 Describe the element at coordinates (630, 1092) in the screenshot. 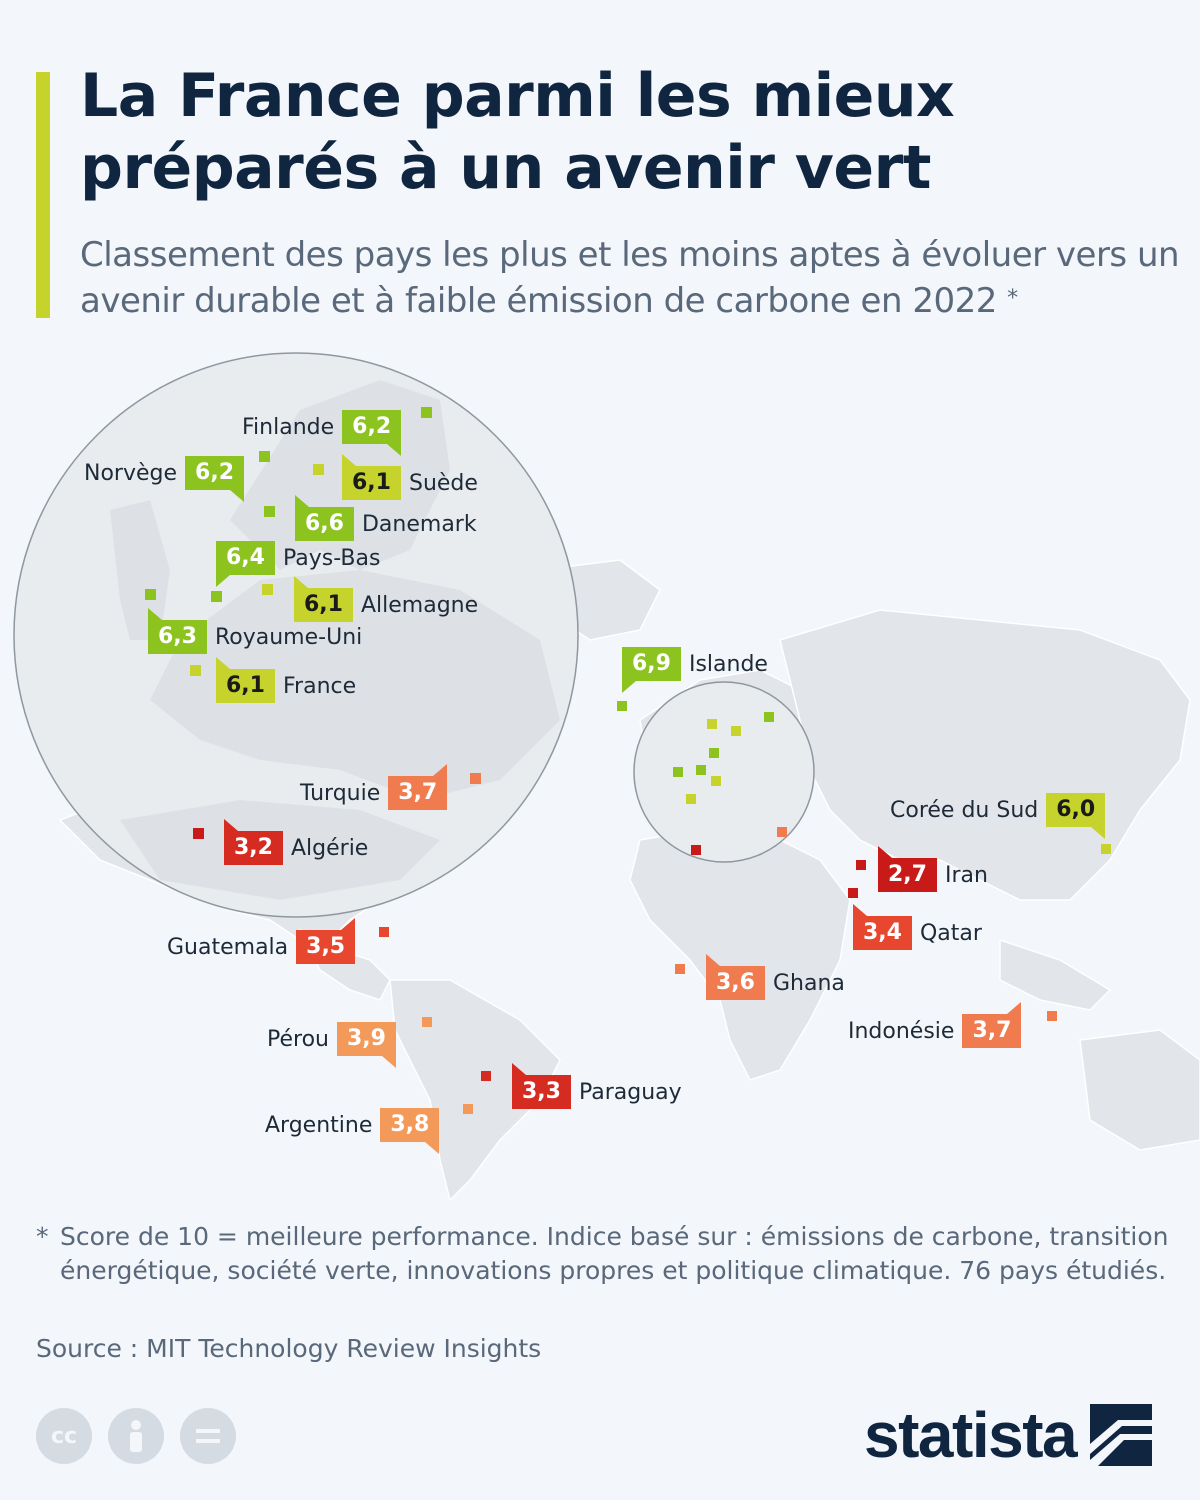

I see `country-name: Paraguay` at that location.